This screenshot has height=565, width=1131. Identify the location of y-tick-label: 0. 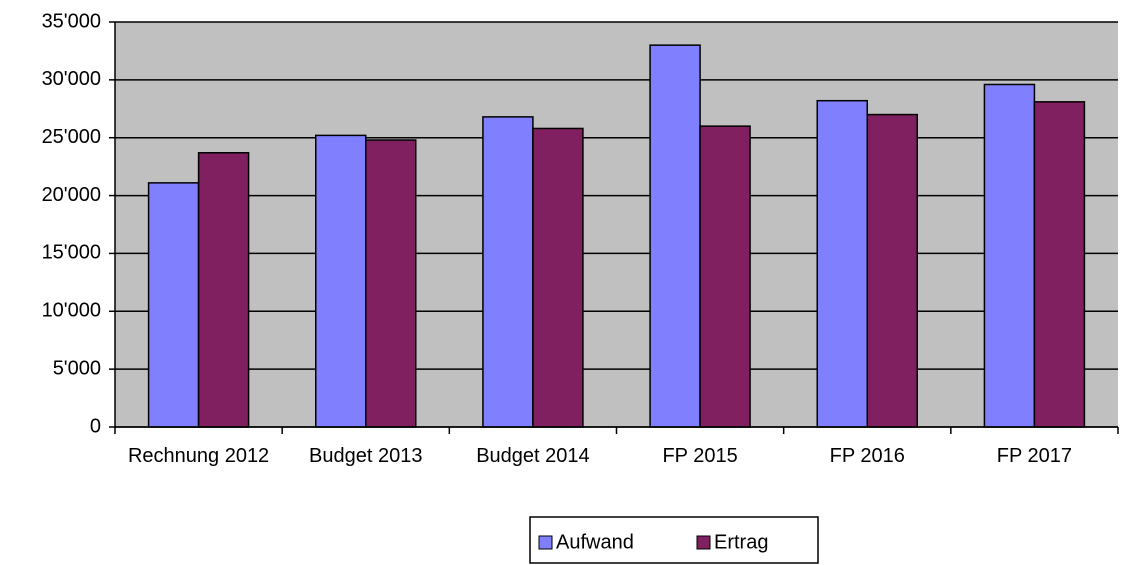
(95, 426).